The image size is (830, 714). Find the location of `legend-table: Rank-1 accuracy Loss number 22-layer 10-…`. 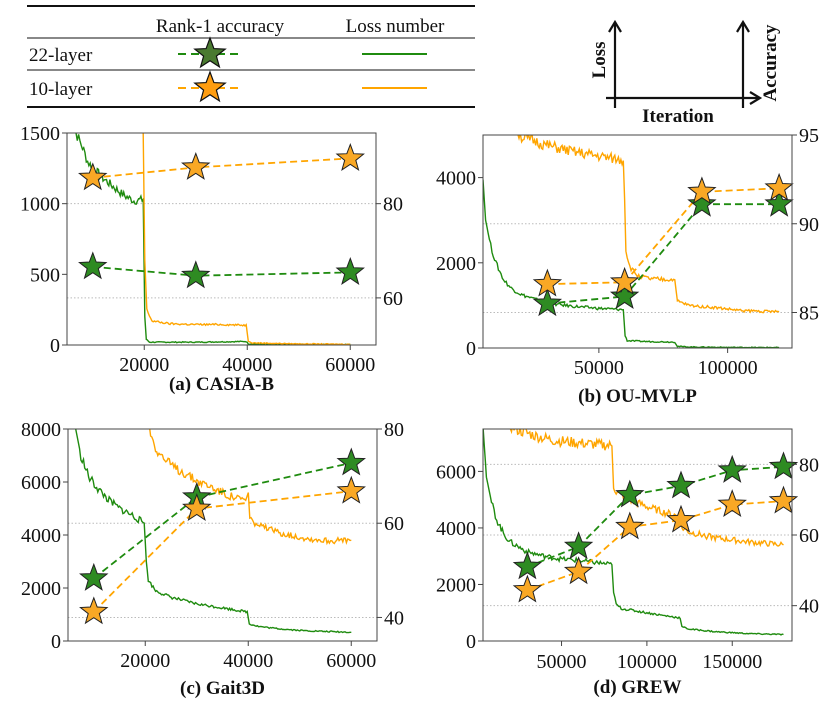

legend-table: Rank-1 accuracy Loss number 22-layer 10-… is located at coordinates (251, 56).